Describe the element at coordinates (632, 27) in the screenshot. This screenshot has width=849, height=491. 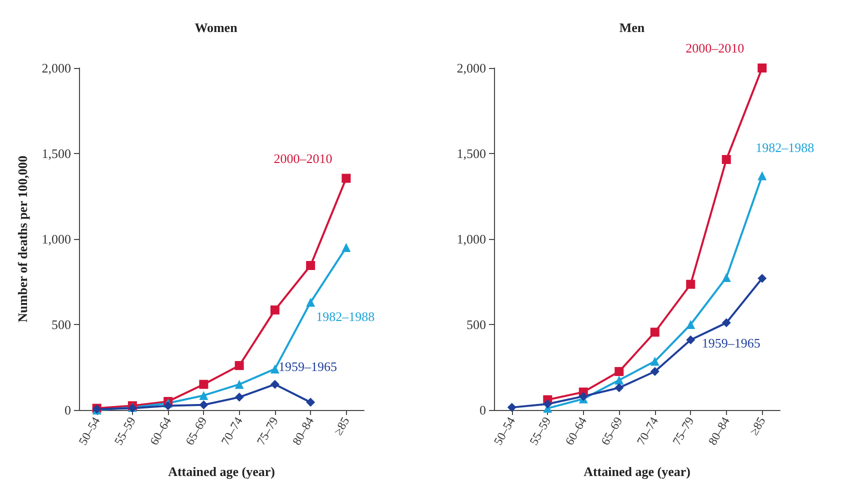
I see `chart-title: Men` at that location.